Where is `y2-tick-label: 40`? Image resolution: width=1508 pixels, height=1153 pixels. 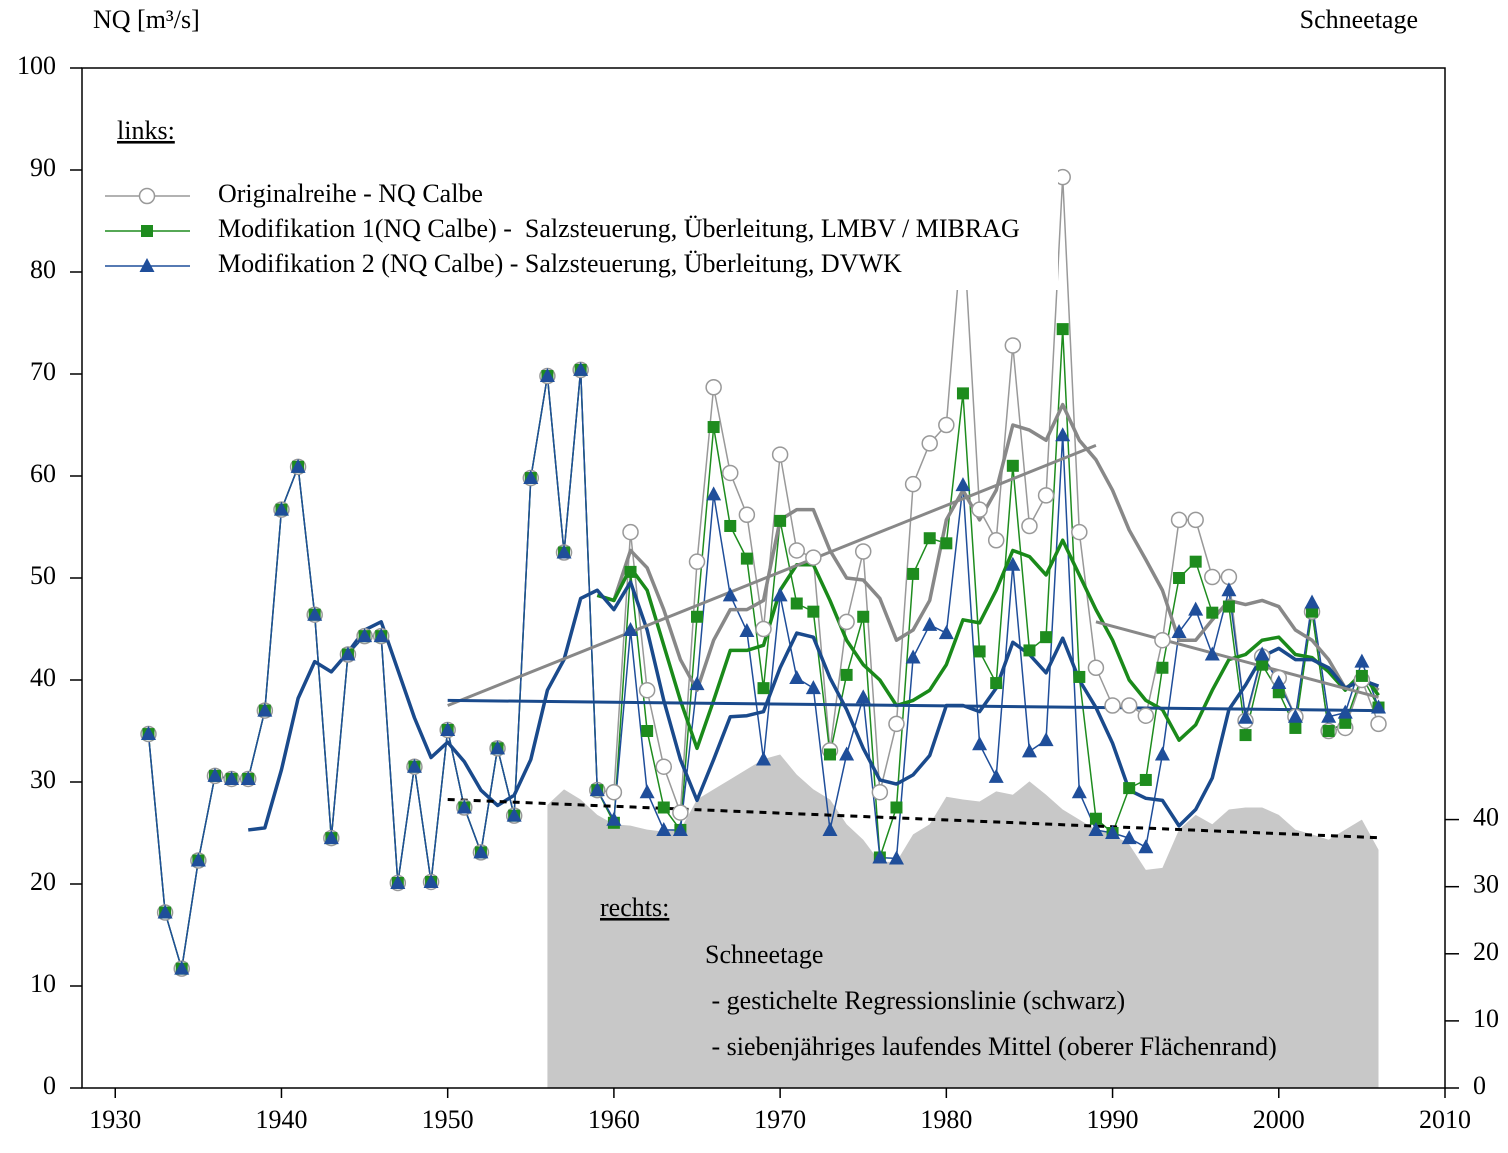 y2-tick-label: 40 is located at coordinates (1486, 817).